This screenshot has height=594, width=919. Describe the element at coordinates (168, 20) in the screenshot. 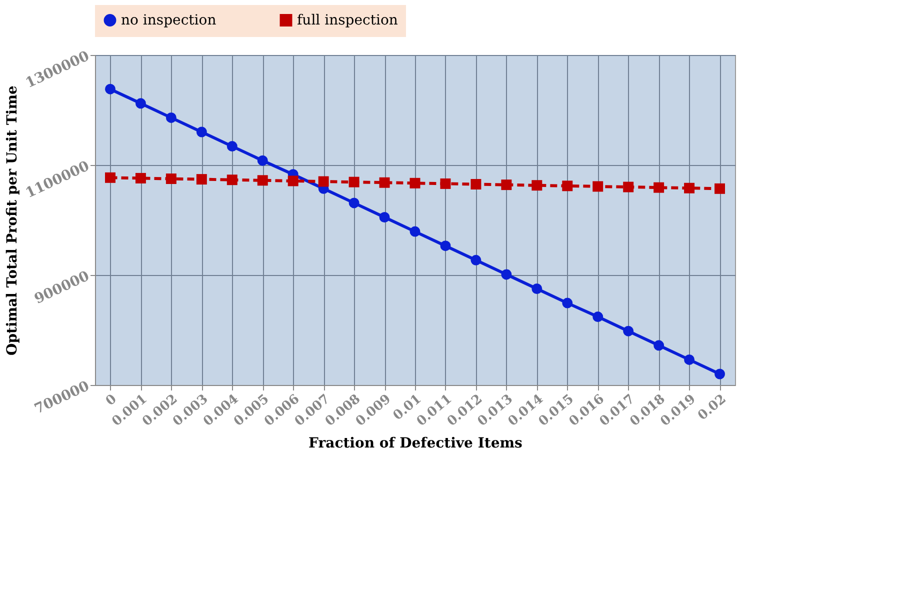

I see `legend-label: no inspection` at that location.